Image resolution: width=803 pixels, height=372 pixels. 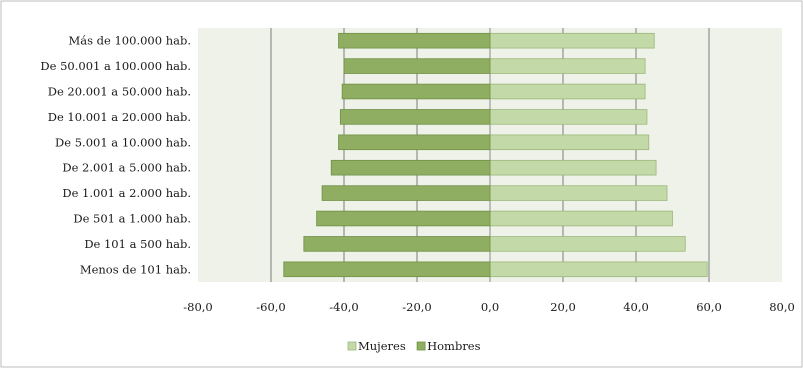 I want to click on legend-label-hombres: Hombres, so click(x=454, y=346).